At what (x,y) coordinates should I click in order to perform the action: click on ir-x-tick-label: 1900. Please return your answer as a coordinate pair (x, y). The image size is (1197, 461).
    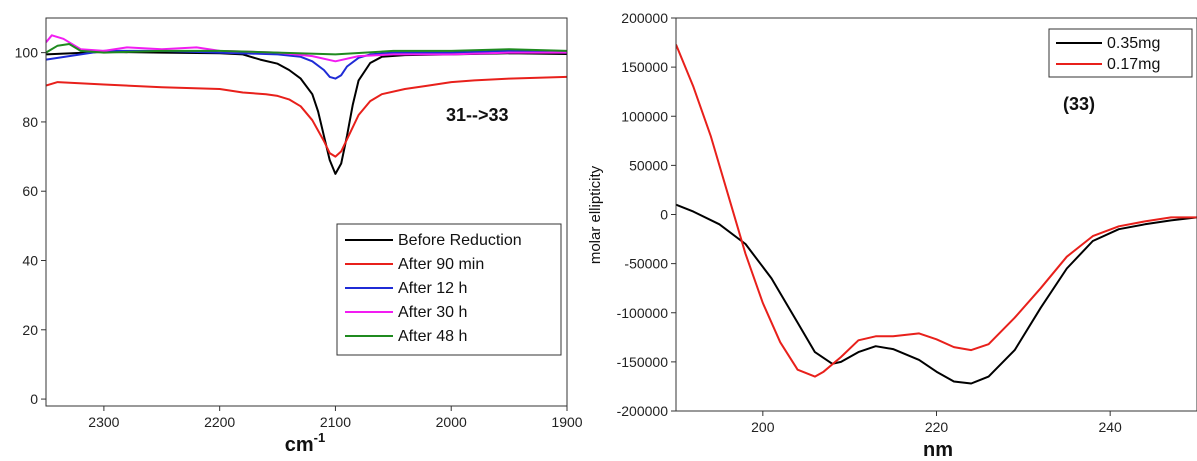
    Looking at the image, I should click on (566, 422).